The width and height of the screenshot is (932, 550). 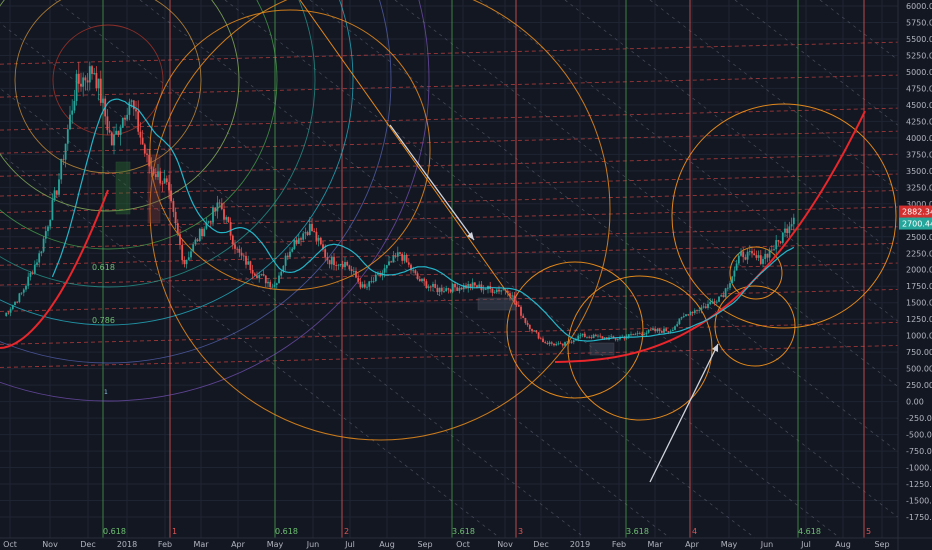 What do you see at coordinates (919, 204) in the screenshot?
I see `y-tick-label: 3000.00` at bounding box center [919, 204].